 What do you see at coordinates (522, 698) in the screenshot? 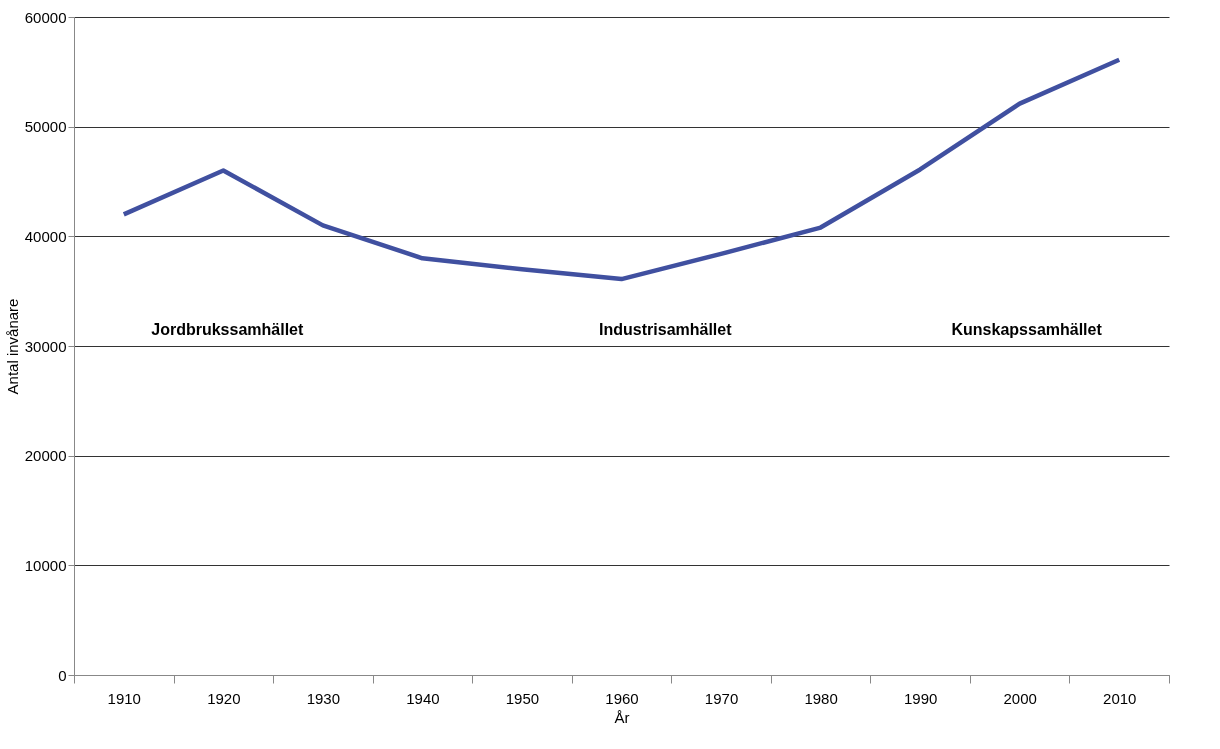
I see `x-tick-label: 1950` at bounding box center [522, 698].